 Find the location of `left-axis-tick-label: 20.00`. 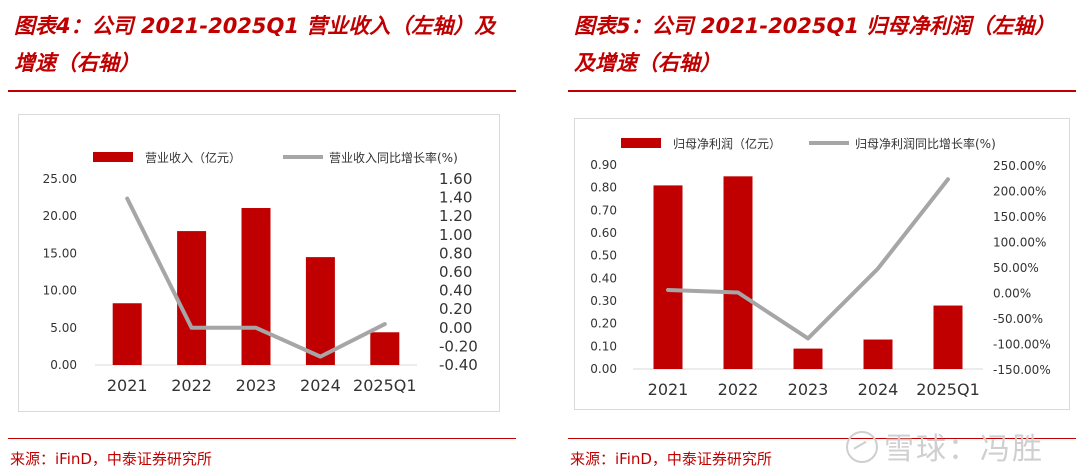

left-axis-tick-label: 20.00 is located at coordinates (60, 216).